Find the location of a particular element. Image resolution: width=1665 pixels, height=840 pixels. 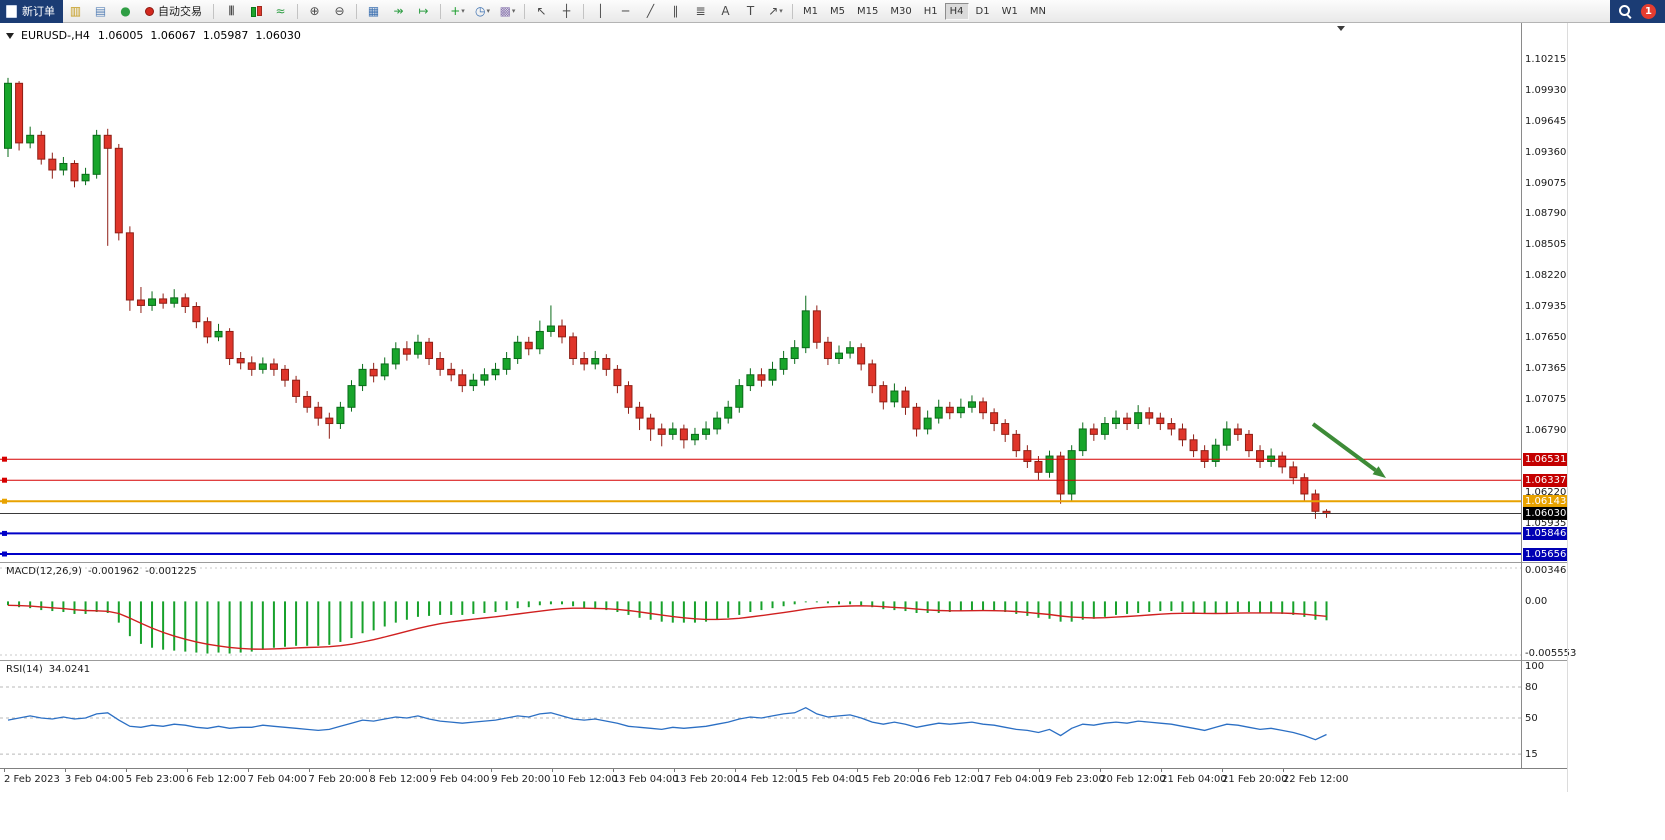

indicators-icon: + ▾ is located at coordinates (457, 11).